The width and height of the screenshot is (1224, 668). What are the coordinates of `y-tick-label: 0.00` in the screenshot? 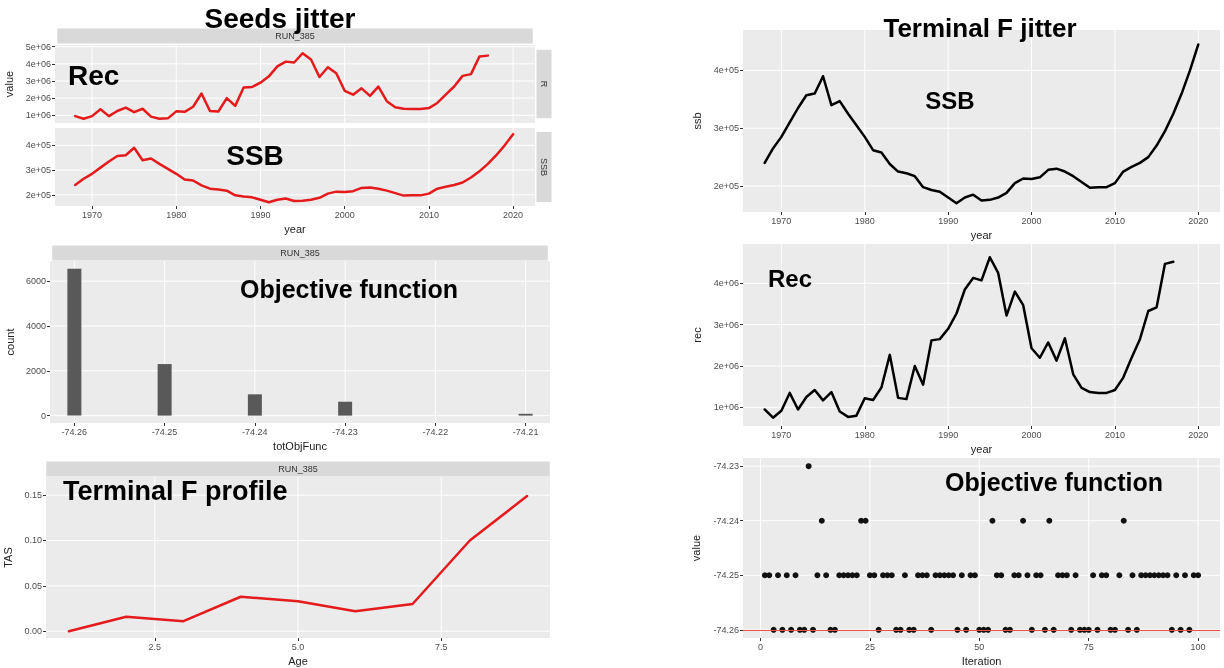 It's located at (33, 631).